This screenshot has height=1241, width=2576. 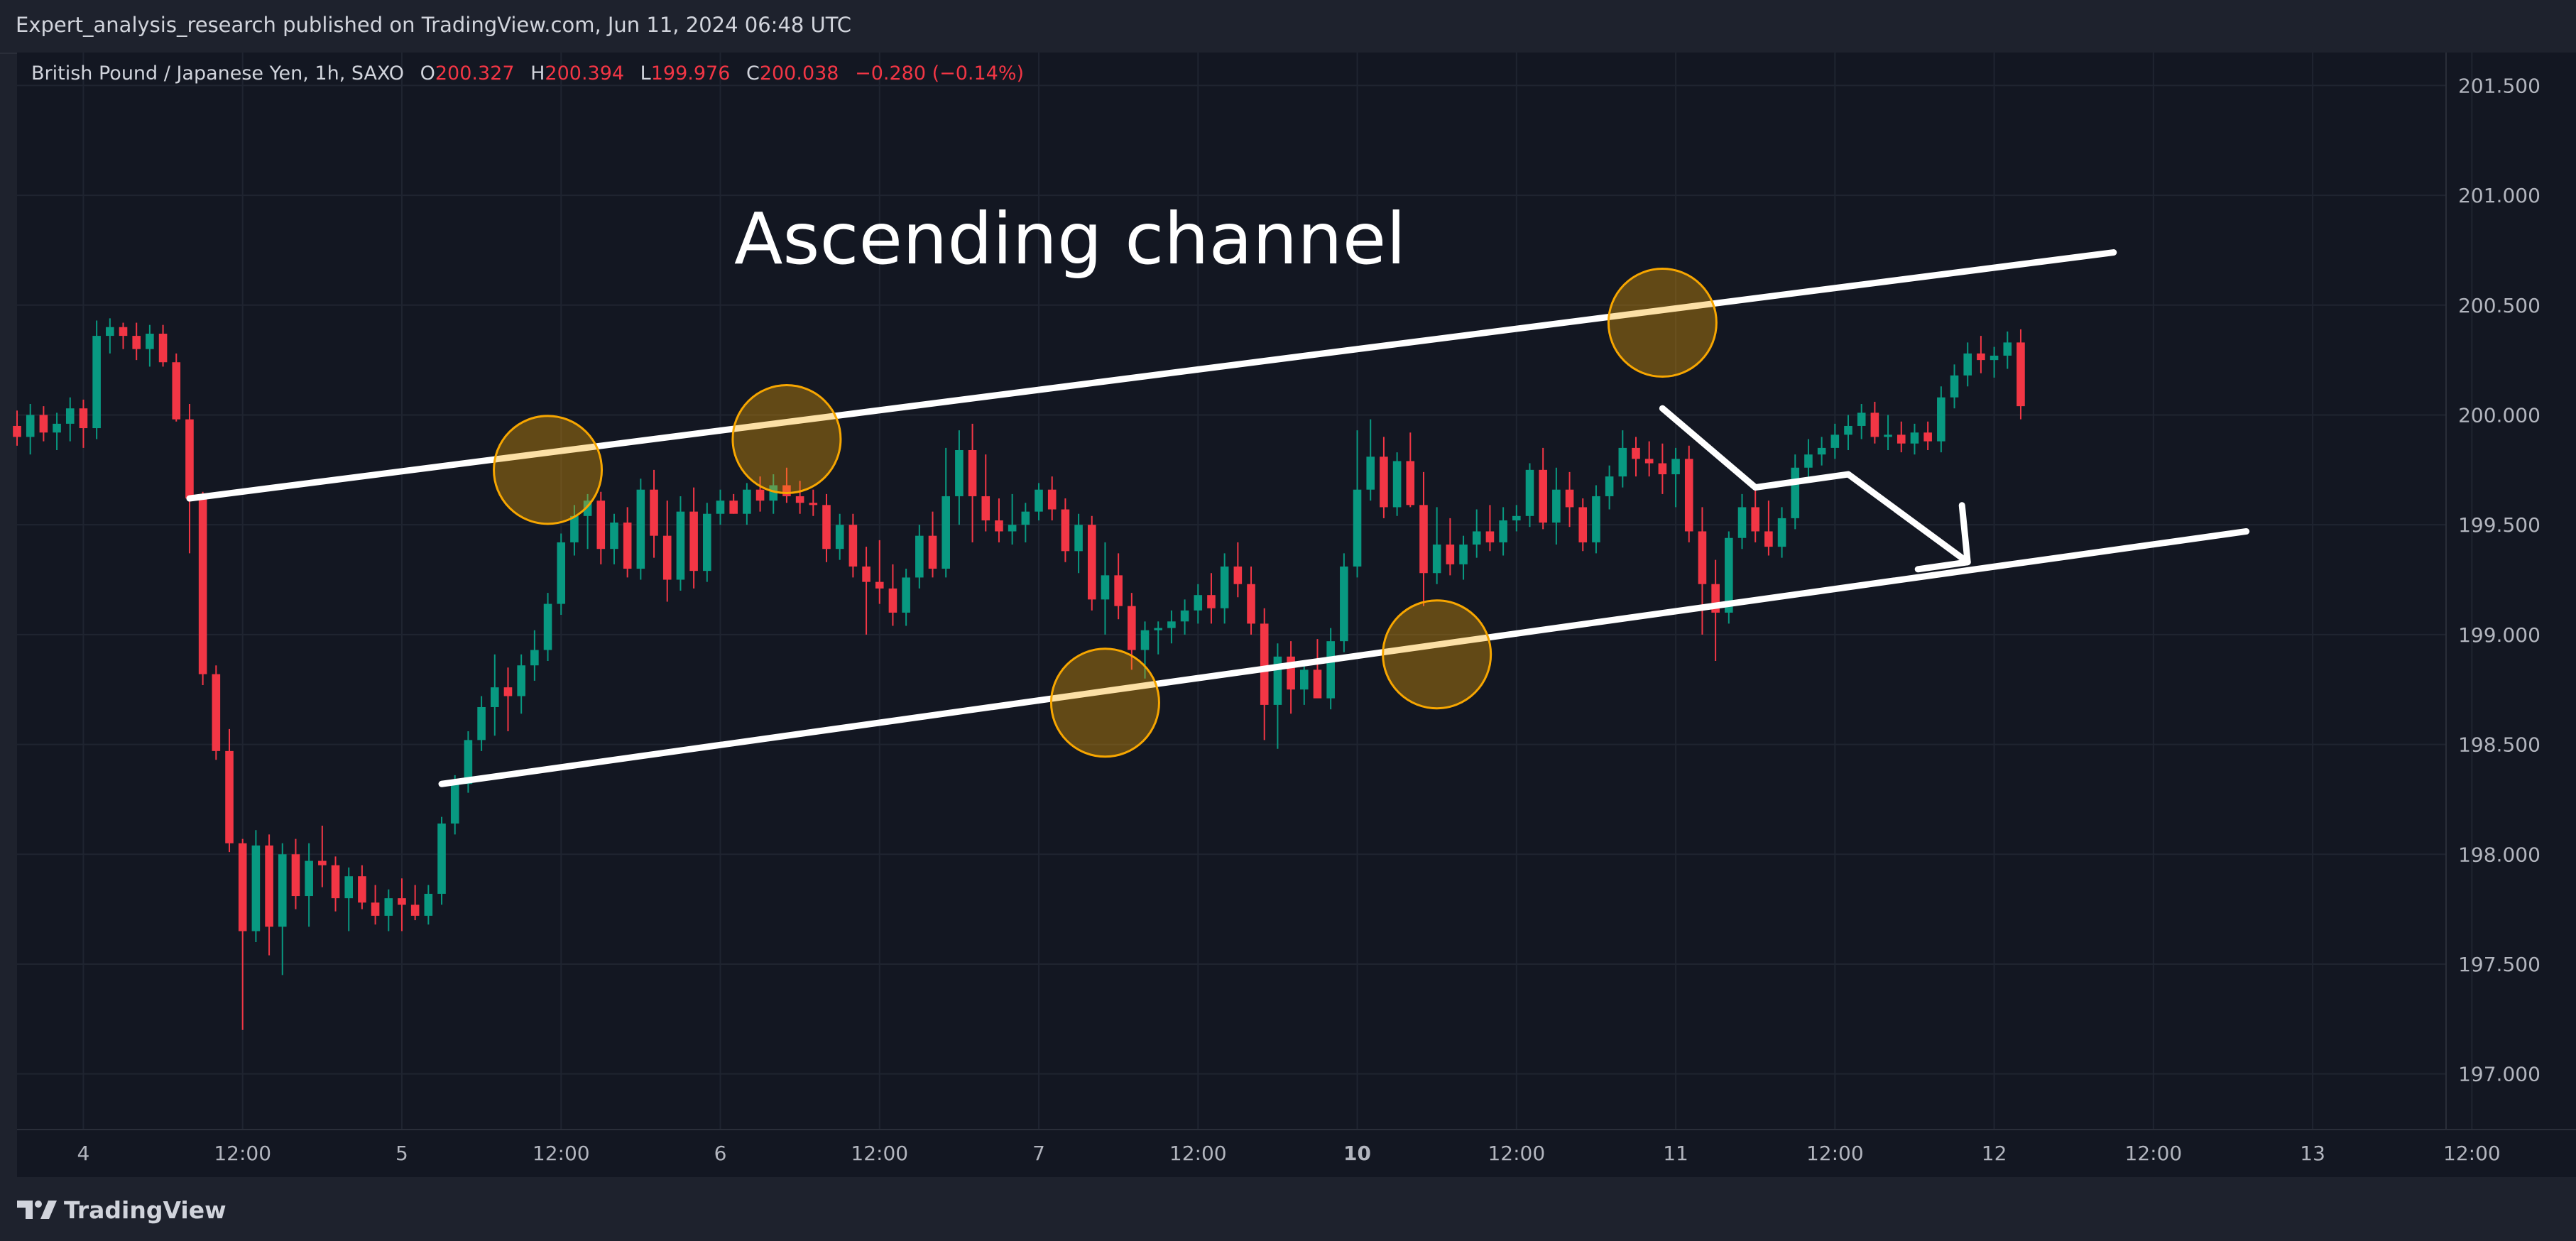 What do you see at coordinates (37, 1210) in the screenshot?
I see `tradingview-logo-icon` at bounding box center [37, 1210].